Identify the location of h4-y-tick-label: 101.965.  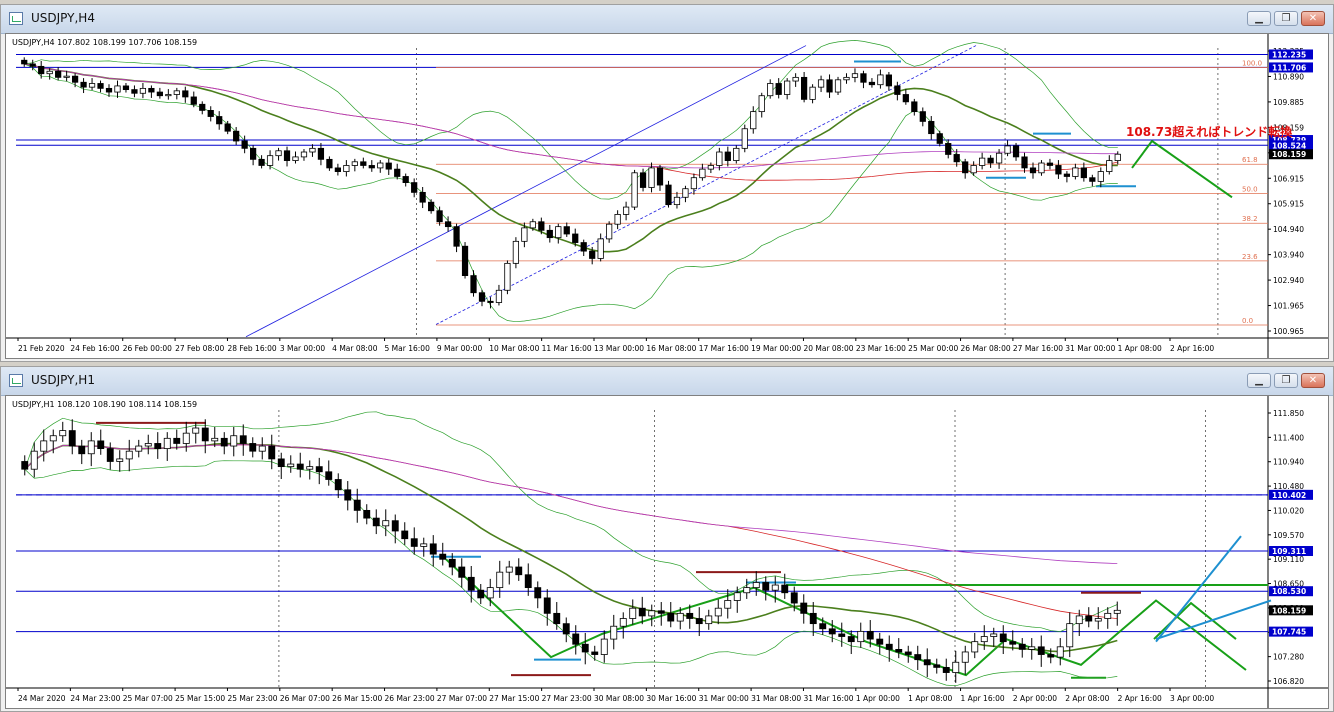
(1288, 306).